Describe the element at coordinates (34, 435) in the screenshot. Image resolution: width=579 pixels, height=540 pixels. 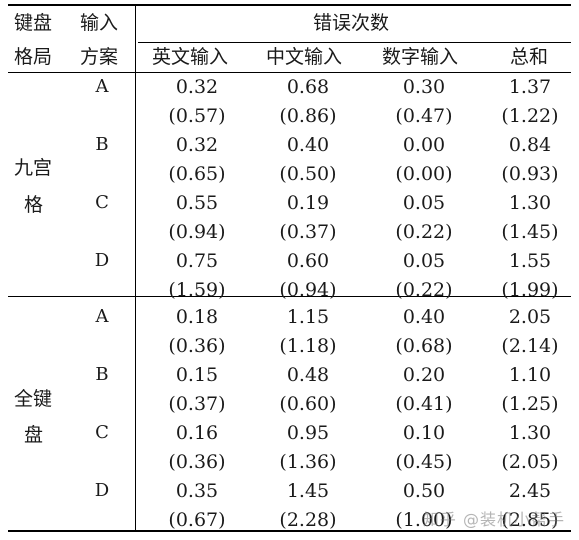
I see `section-label-full-line2: 盘` at that location.